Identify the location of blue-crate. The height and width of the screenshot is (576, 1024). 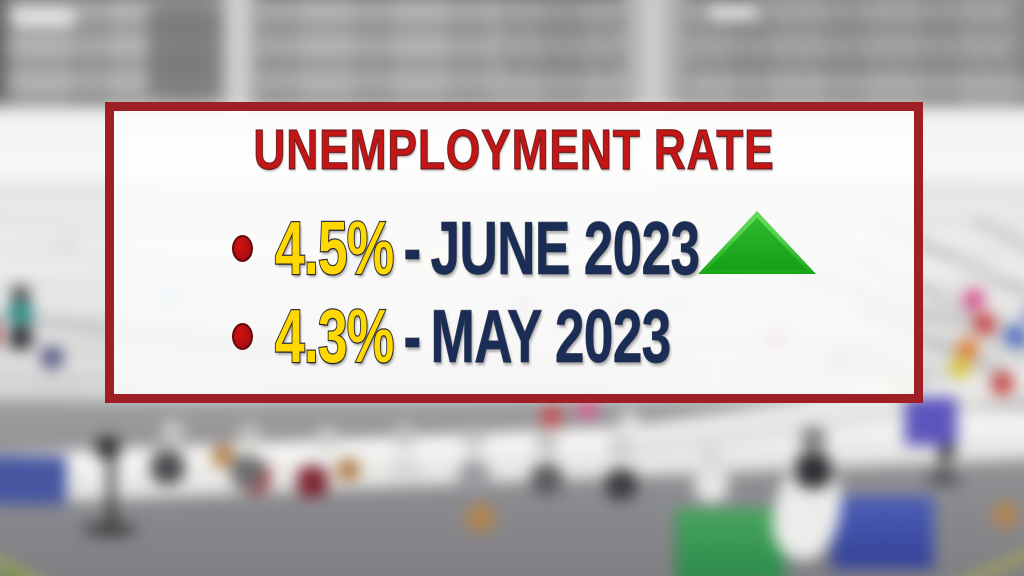
(883, 532).